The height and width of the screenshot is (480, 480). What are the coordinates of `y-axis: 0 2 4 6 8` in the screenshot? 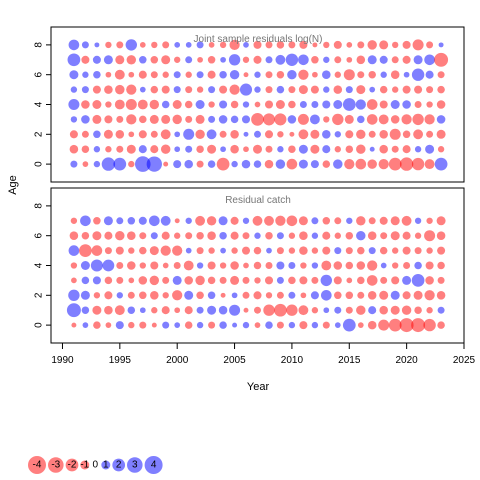 It's located at (42, 265).